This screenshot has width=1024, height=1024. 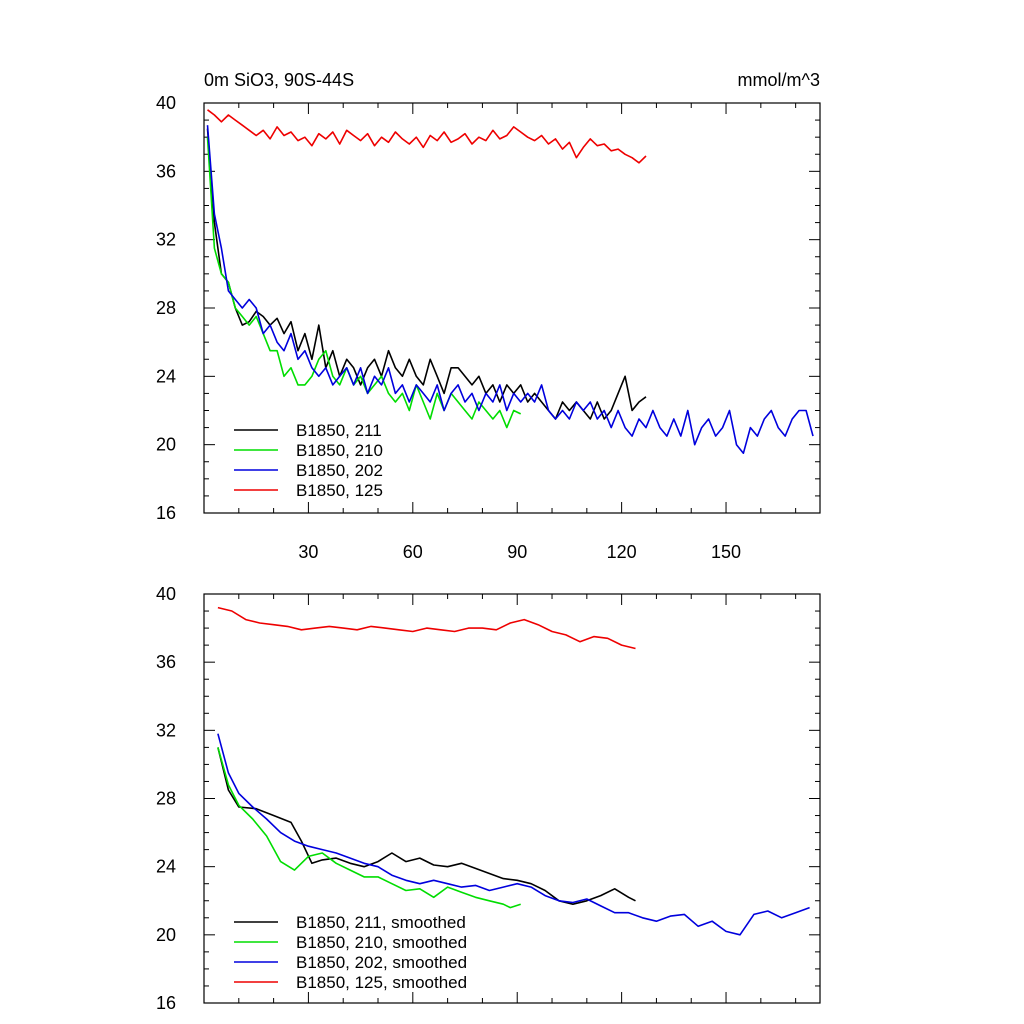 What do you see at coordinates (339, 490) in the screenshot?
I see `legend-label: B1850, 125` at bounding box center [339, 490].